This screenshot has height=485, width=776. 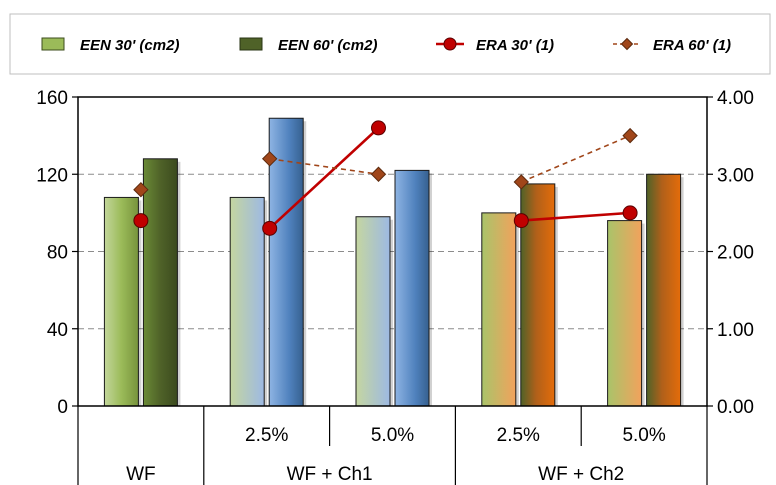 I want to click on x-axis: 2.5% 5.0% 2.5% 5.0% WF WF + Ch1 WF + Ch2, so click(x=392, y=445).